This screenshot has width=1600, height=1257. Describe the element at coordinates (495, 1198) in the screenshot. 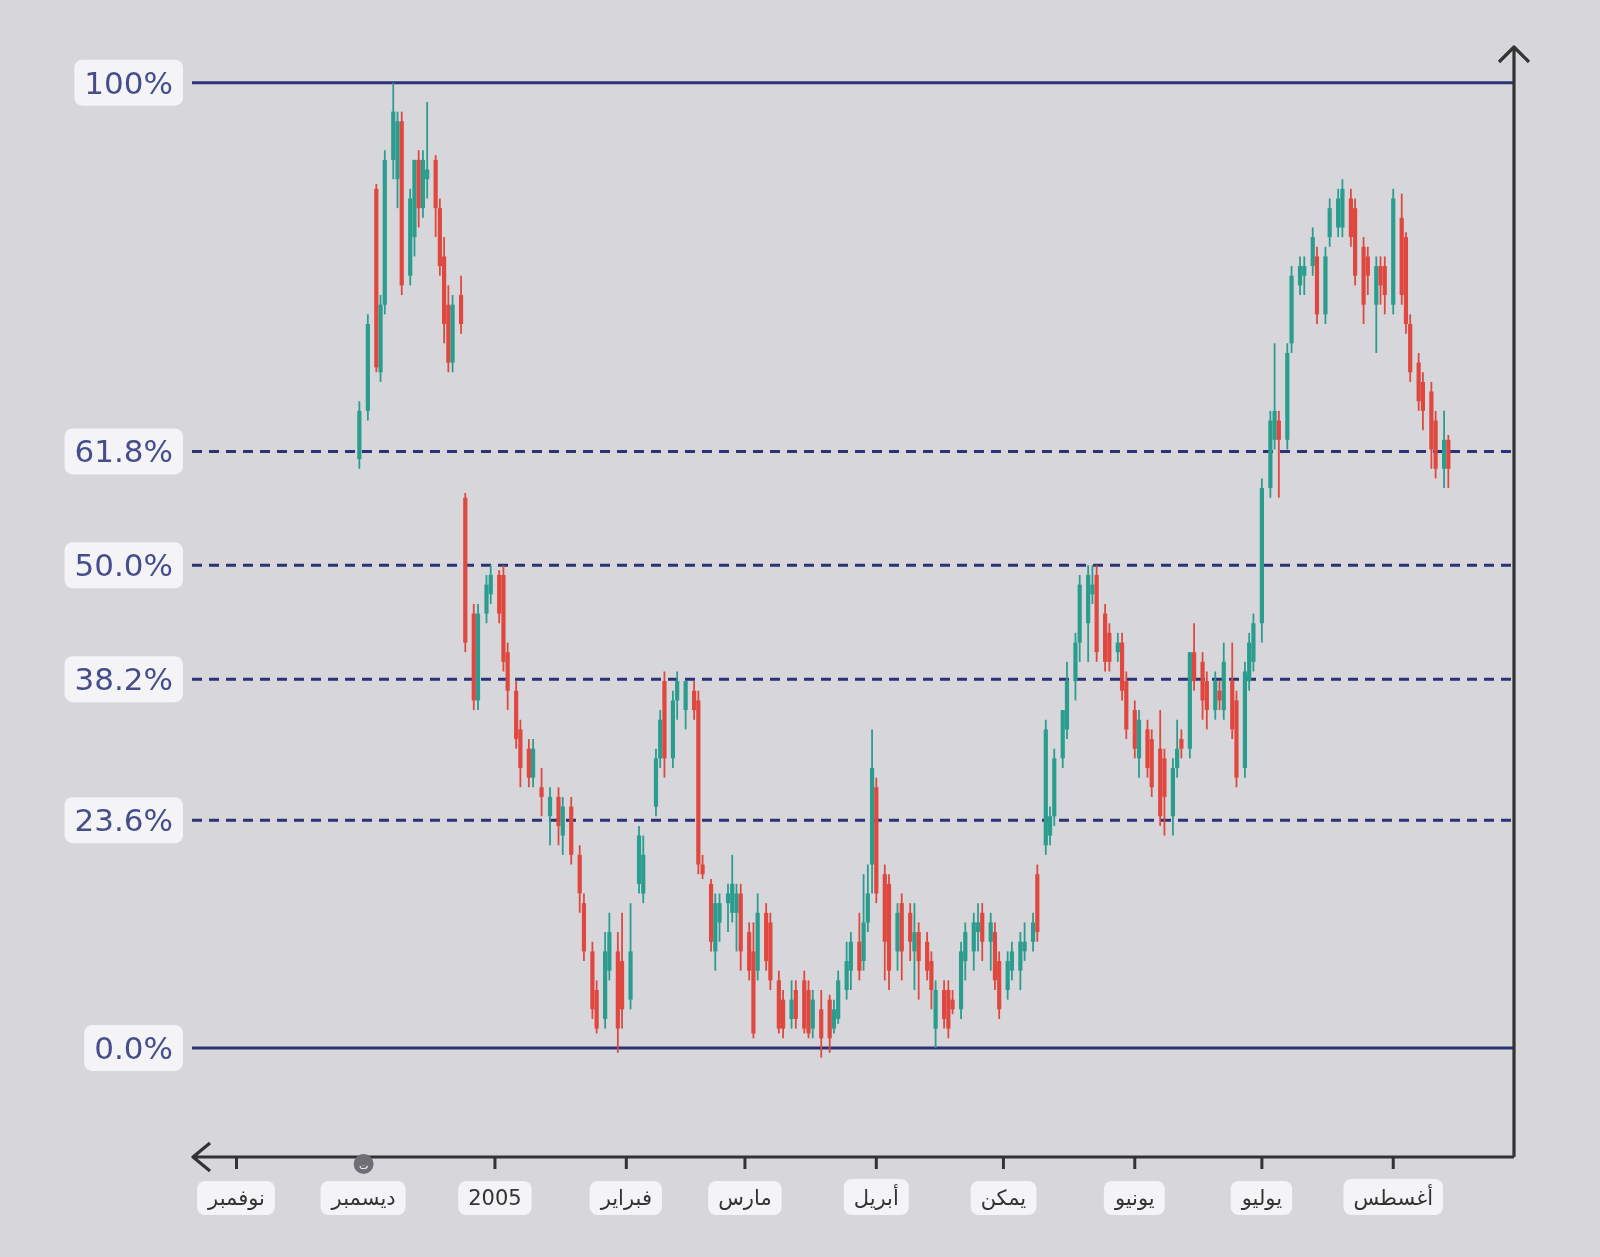

I see `x-tick-label: 2005` at that location.